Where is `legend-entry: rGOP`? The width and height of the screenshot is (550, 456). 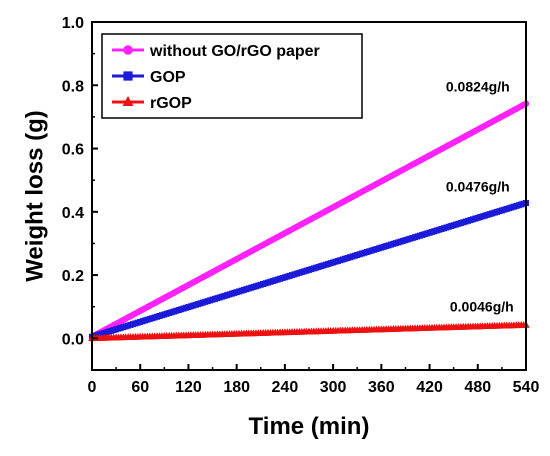
legend-entry: rGOP is located at coordinates (152, 103).